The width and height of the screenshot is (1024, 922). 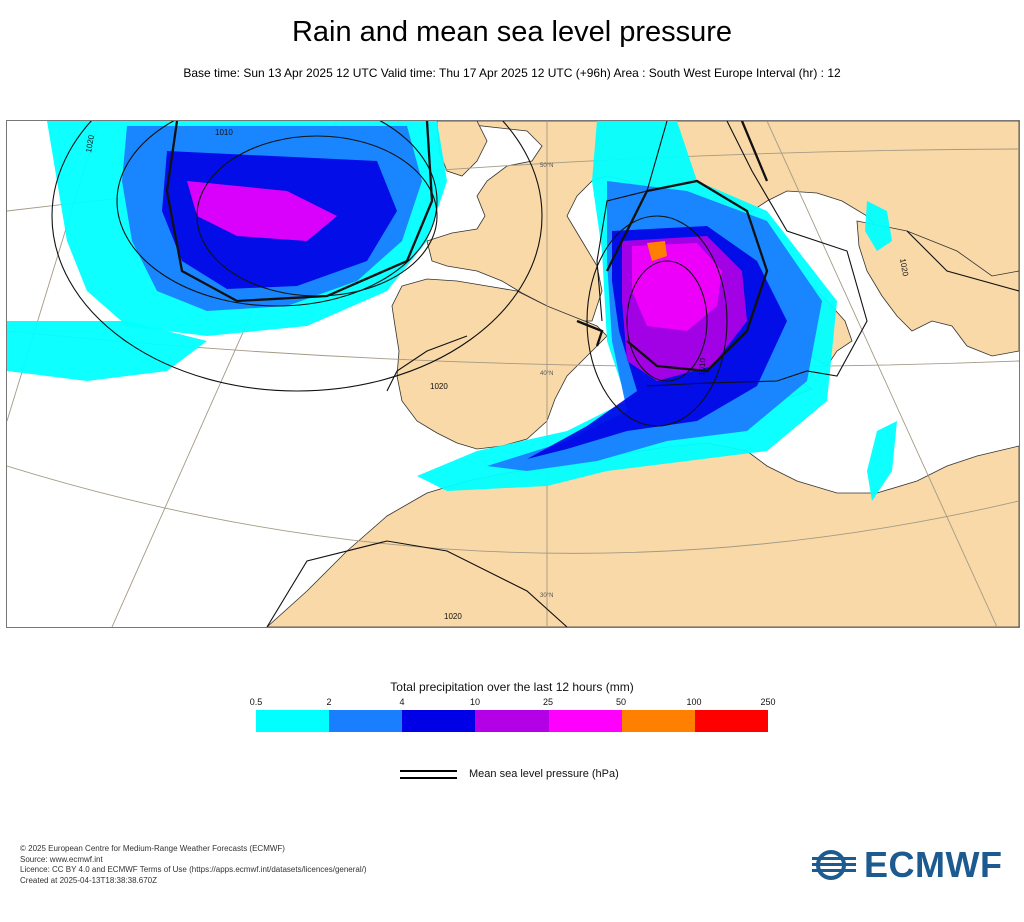 I want to click on land-balkans, so click(x=937, y=288).